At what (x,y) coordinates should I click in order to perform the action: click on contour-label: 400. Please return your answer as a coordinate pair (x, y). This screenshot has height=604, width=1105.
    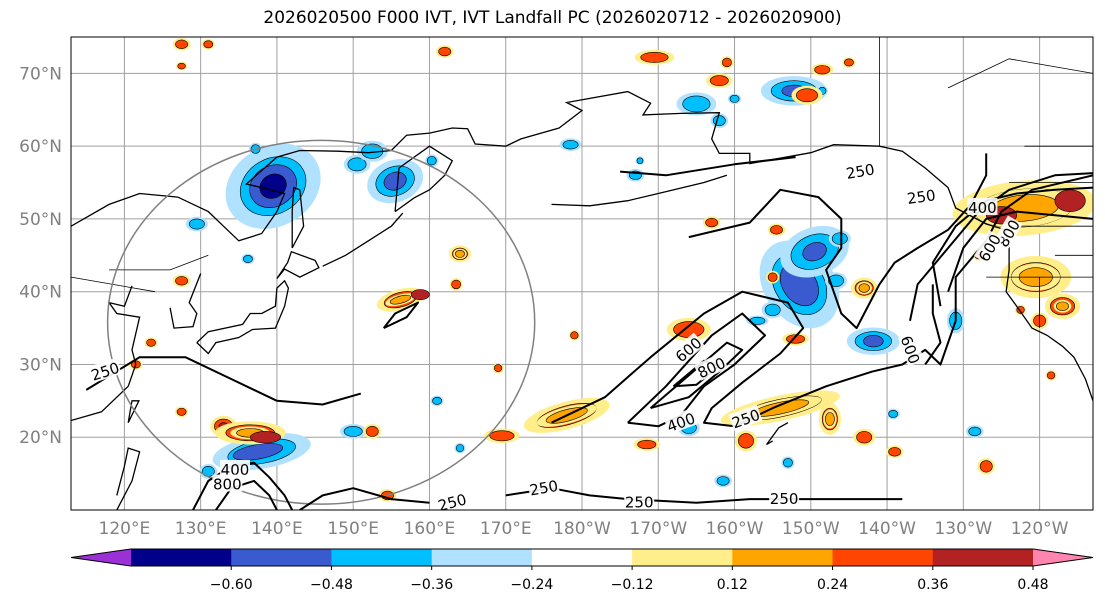
    Looking at the image, I should click on (235, 470).